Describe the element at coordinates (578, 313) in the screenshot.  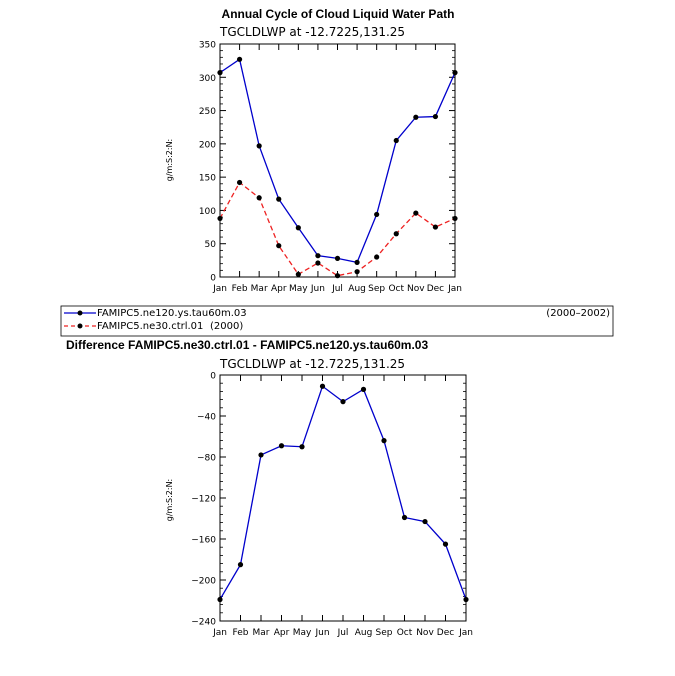
I see `legend-period-ne120: (2000–2002)` at that location.